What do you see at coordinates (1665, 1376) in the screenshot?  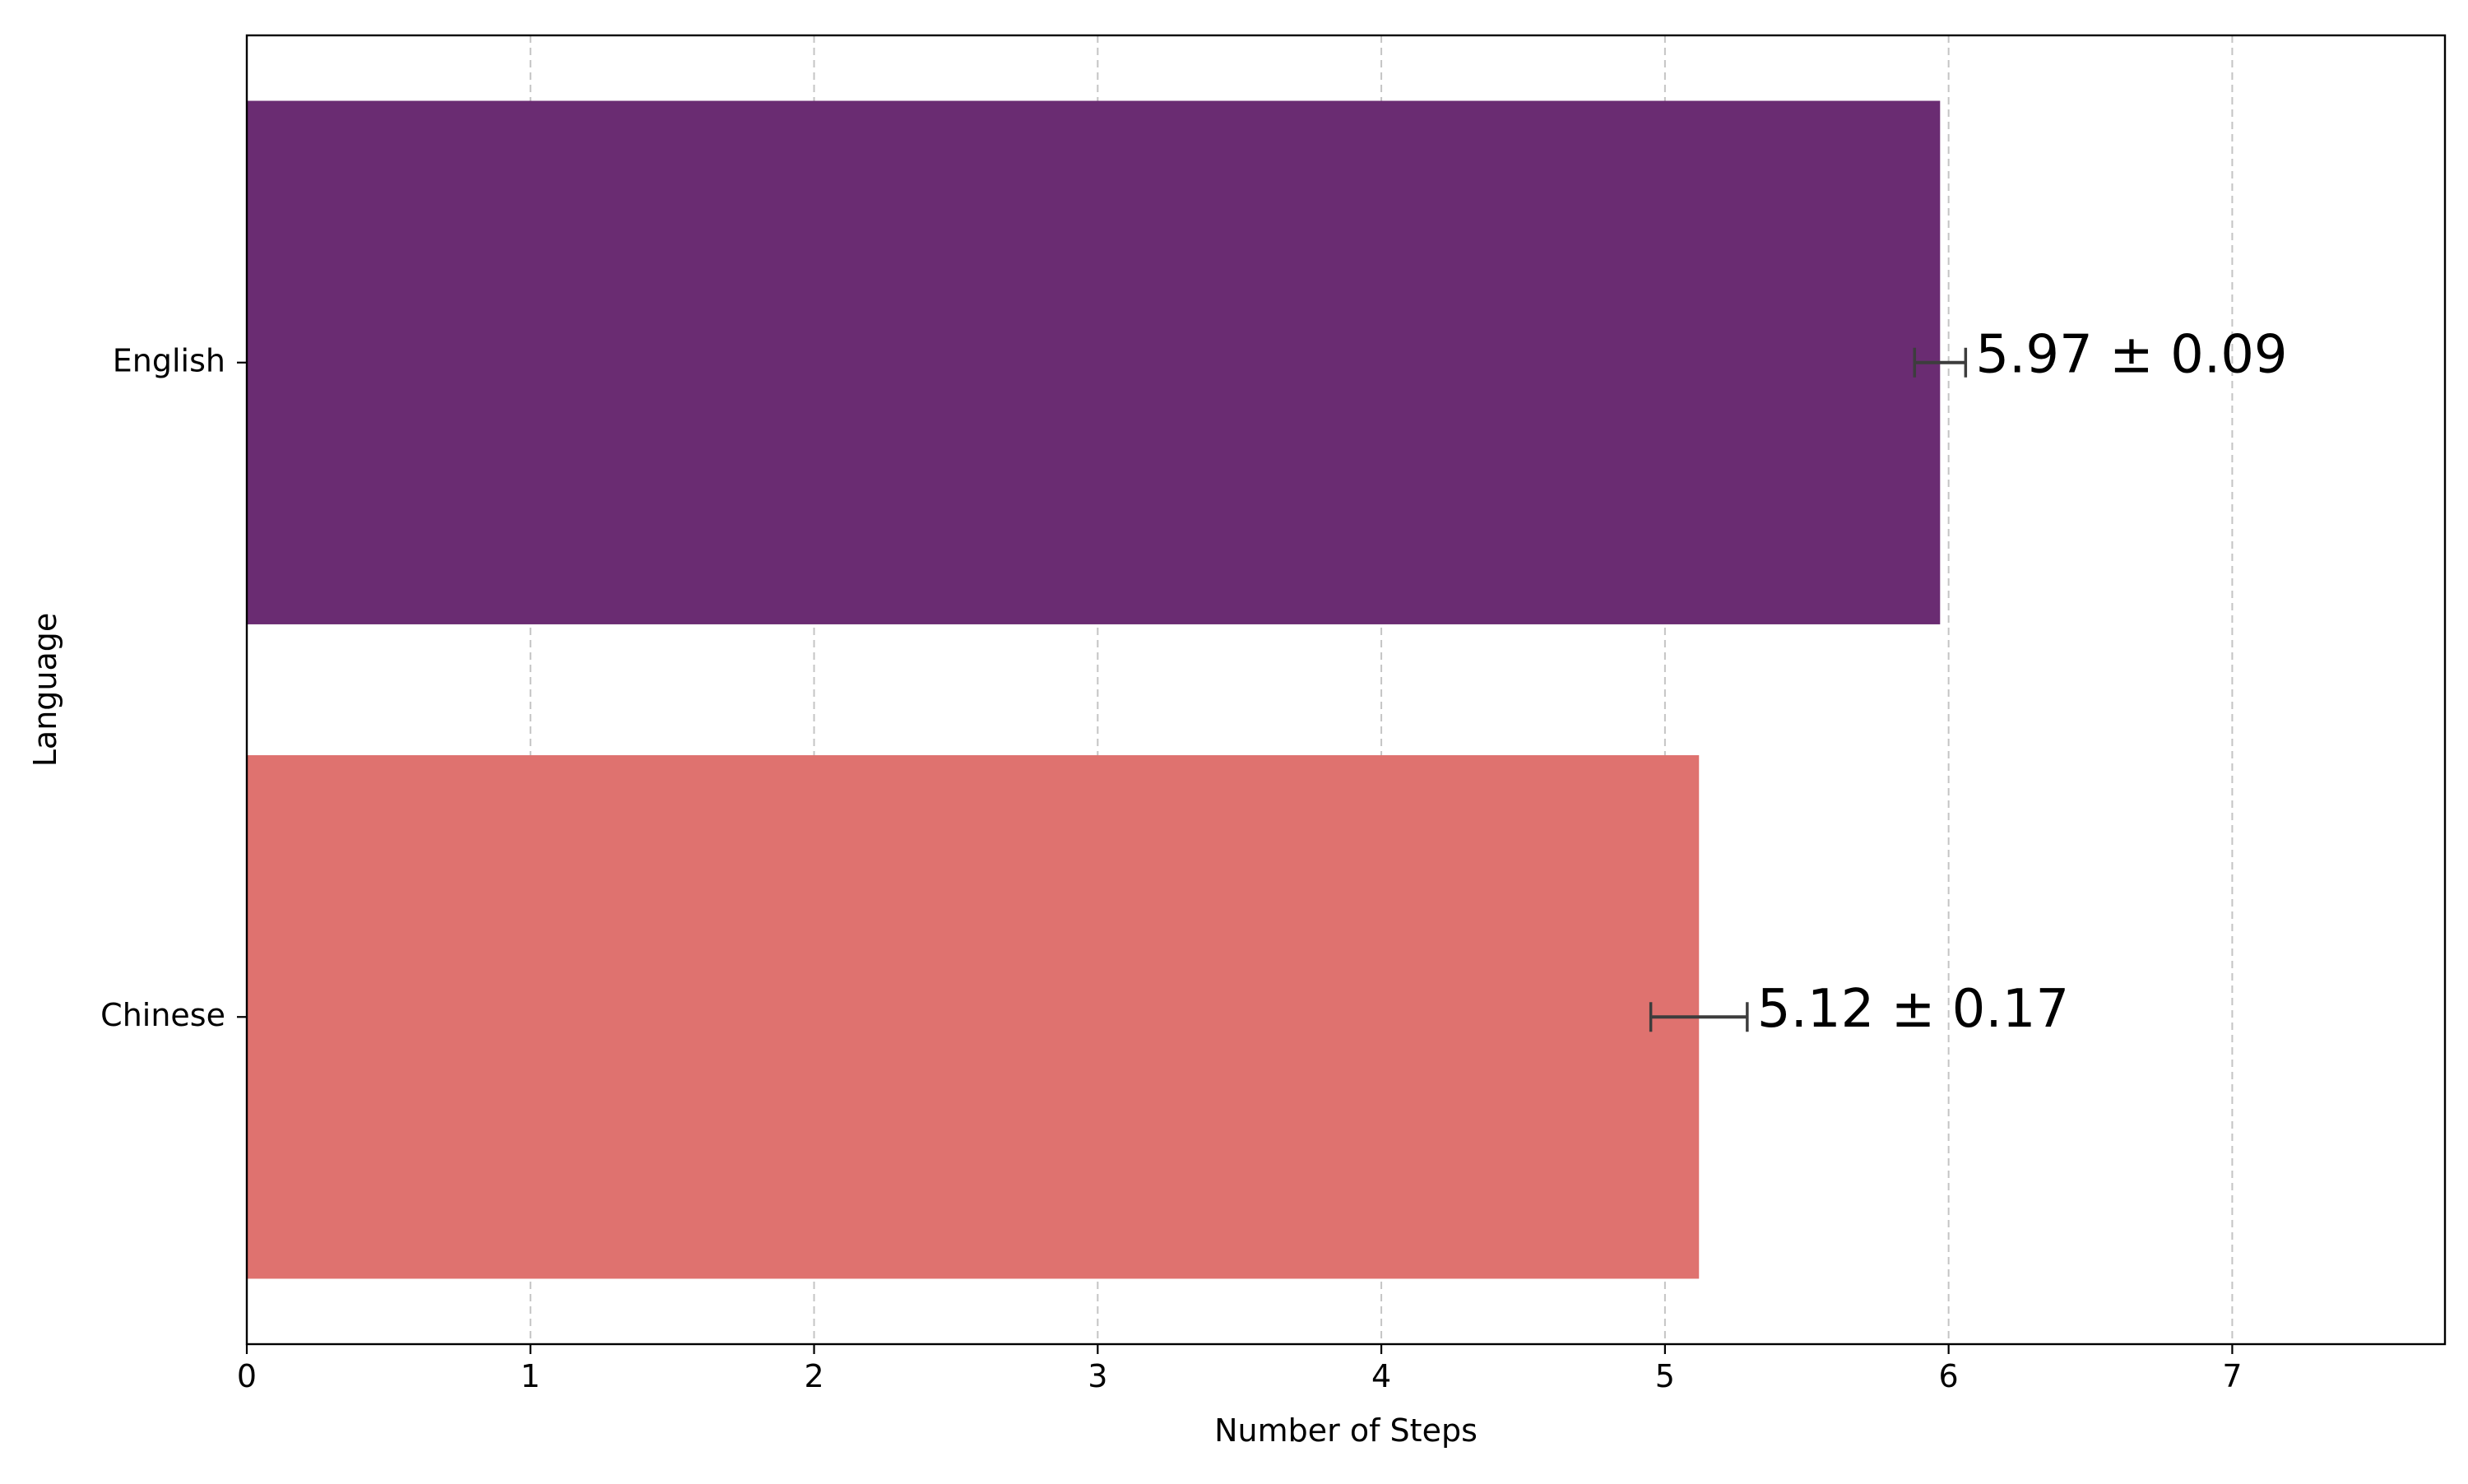 I see `x-tick-label: 5` at bounding box center [1665, 1376].